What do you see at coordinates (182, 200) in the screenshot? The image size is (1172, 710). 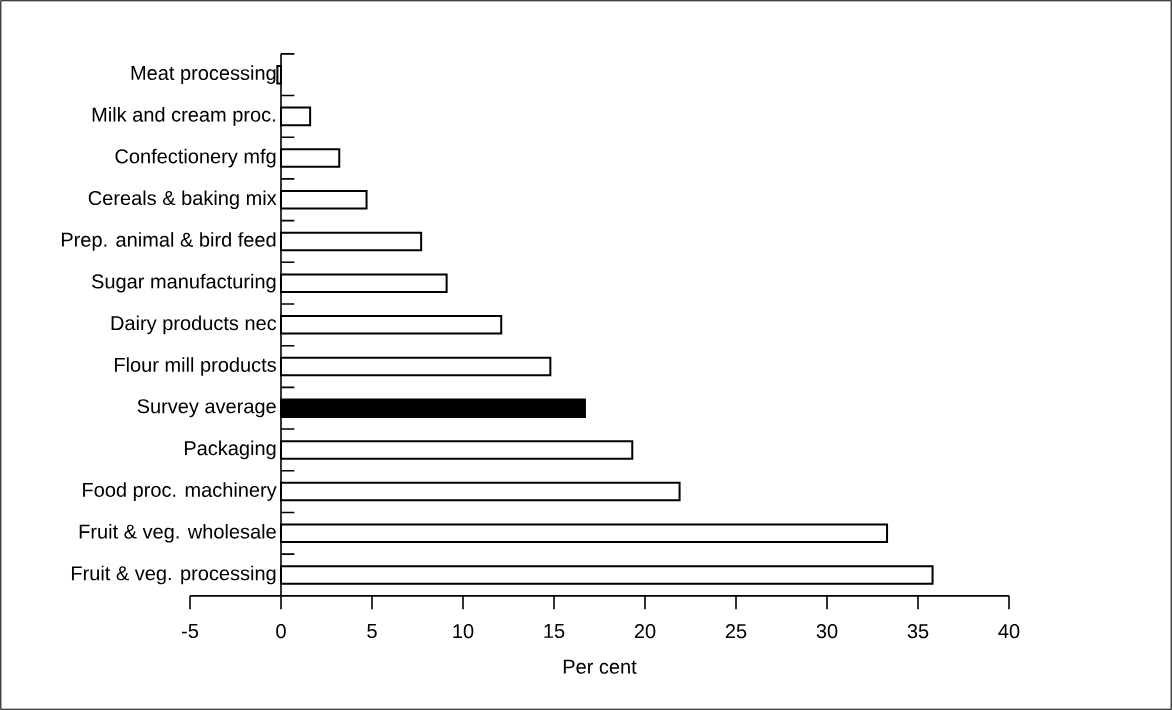 I see `y-tick-label: Cereals & baking mix` at bounding box center [182, 200].